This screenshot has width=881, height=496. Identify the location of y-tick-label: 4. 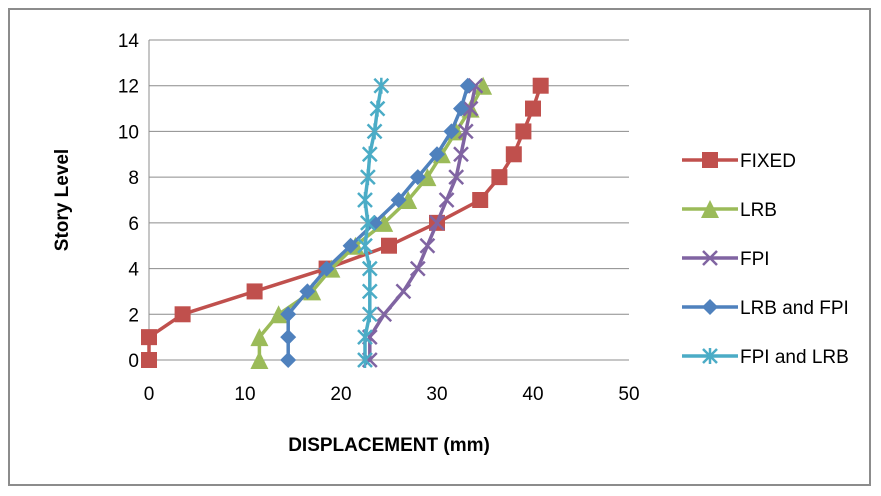
(133, 270).